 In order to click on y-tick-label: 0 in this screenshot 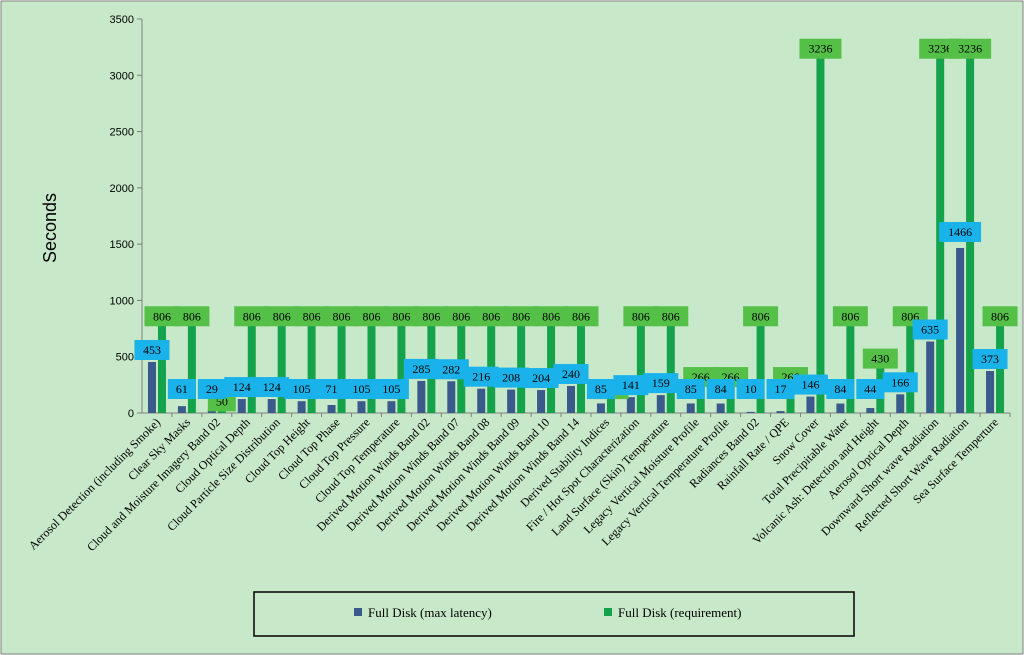, I will do `click(131, 414)`.